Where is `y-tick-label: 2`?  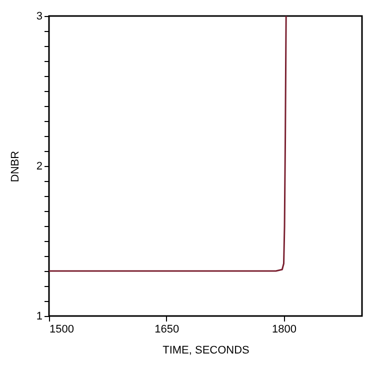 y-tick-label: 2 is located at coordinates (39, 166).